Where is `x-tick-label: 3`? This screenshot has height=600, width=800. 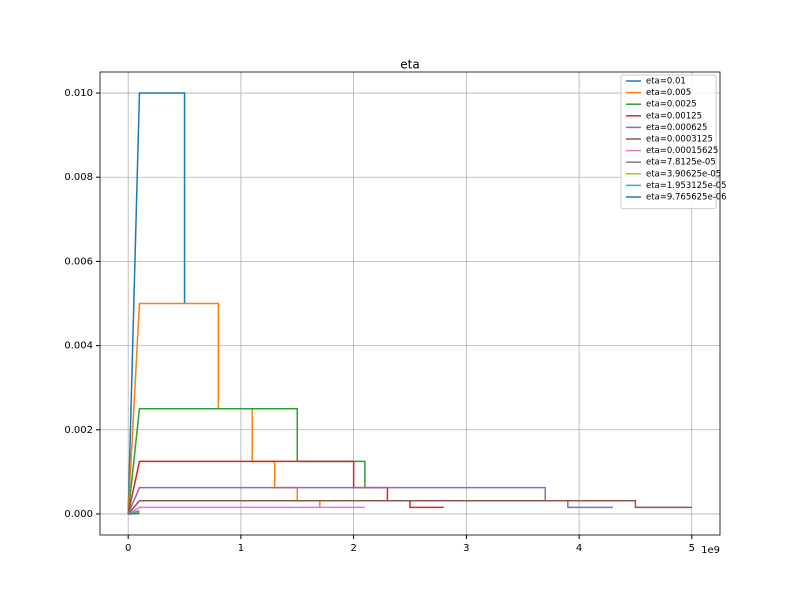 x-tick-label: 3 is located at coordinates (466, 548).